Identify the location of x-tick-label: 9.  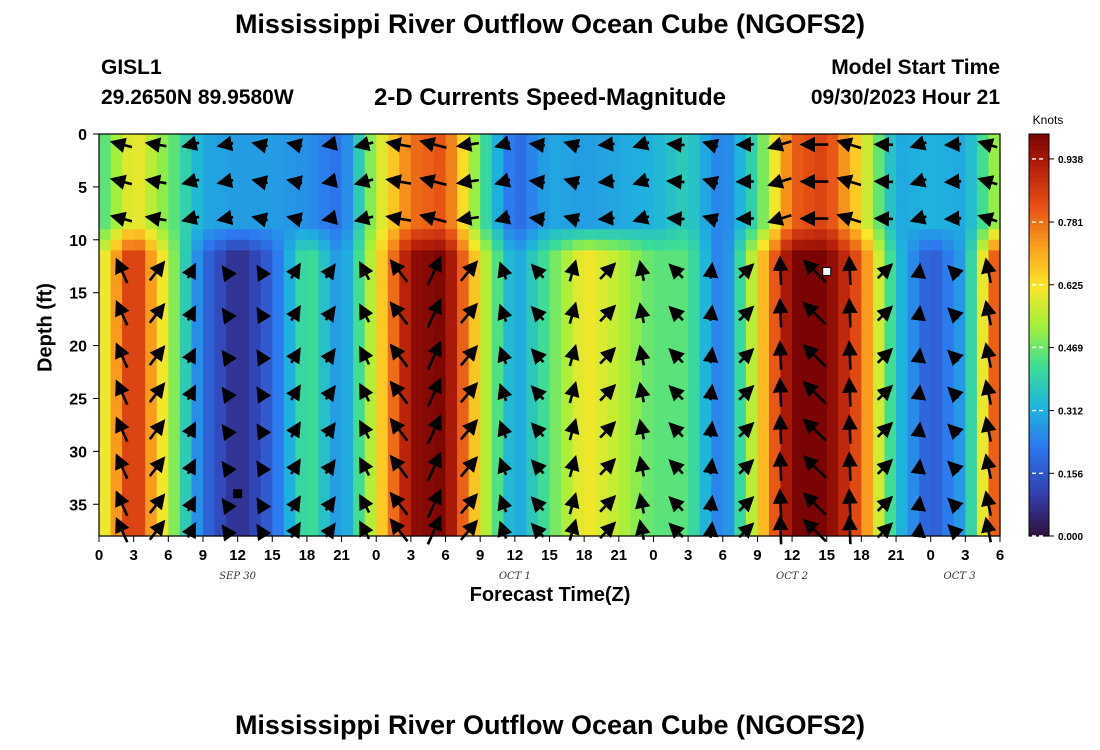
(757, 555).